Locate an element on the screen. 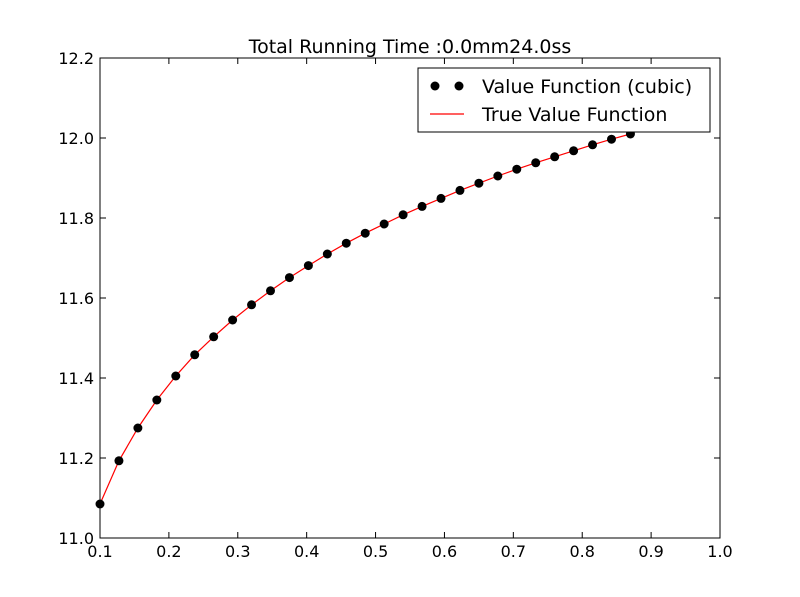 This screenshot has width=800, height=597. y-tick-label: 11.4 is located at coordinates (76, 378).